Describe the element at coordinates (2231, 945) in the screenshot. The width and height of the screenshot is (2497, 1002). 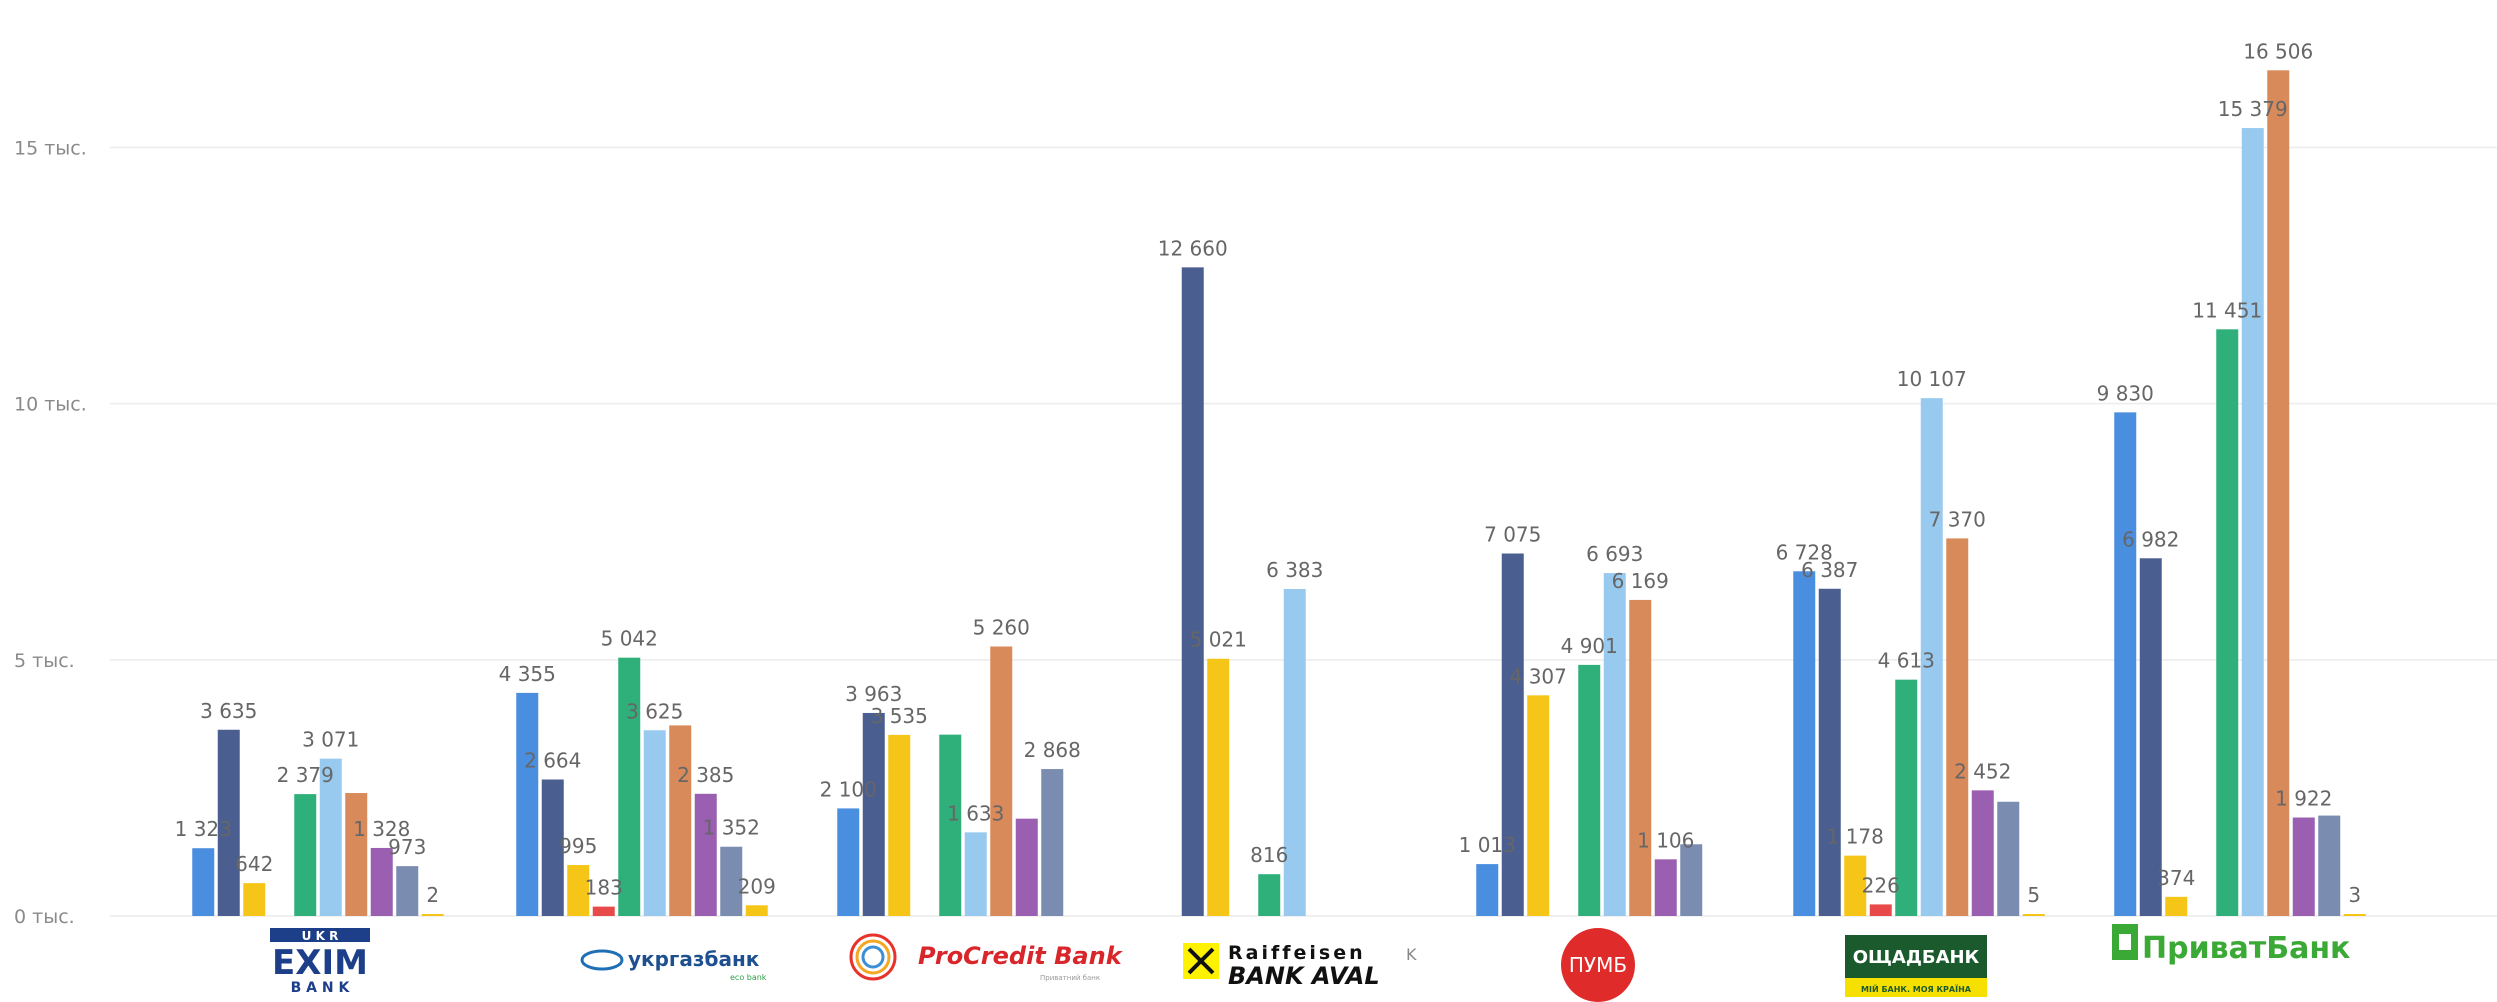
I see `logo-privatbank: ПриватБанк` at that location.